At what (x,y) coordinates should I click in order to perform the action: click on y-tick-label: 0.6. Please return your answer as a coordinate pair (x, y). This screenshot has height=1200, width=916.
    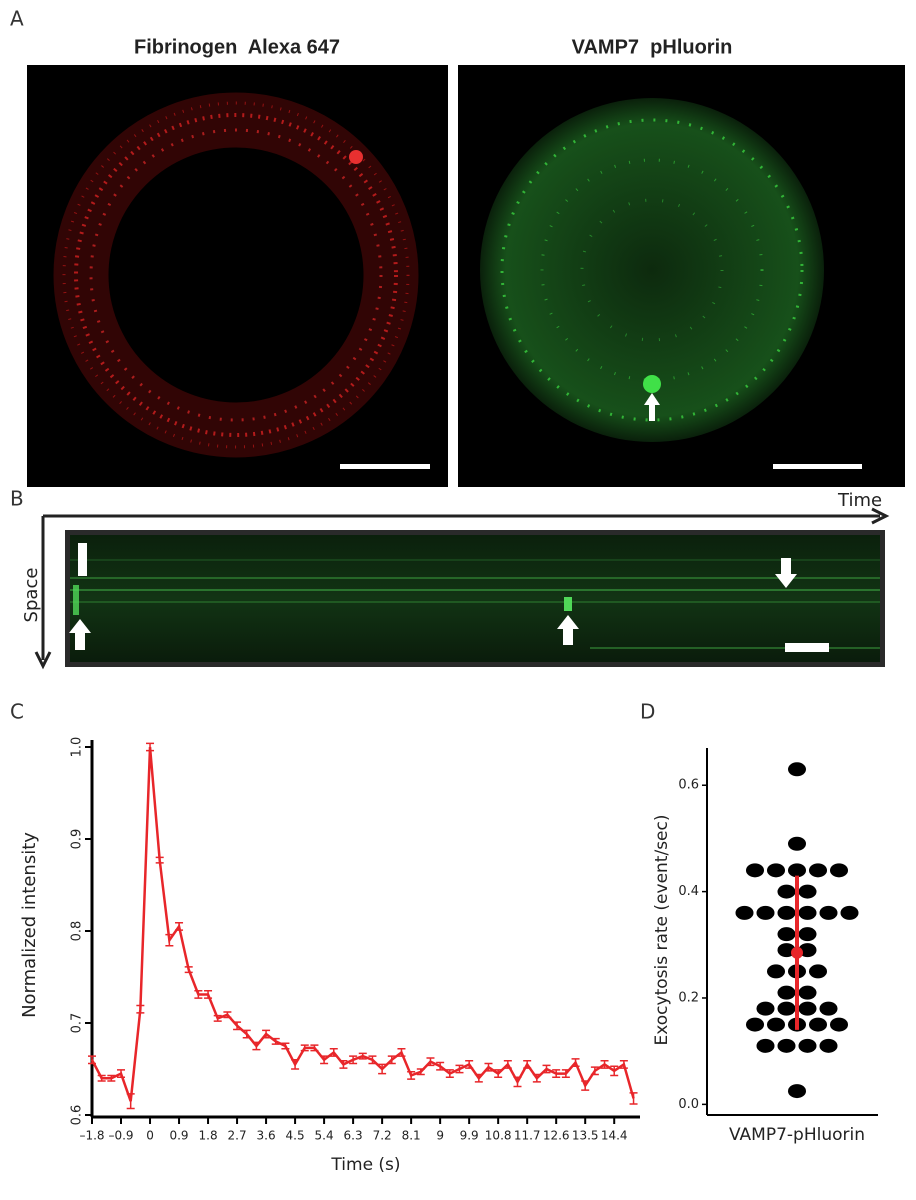
    Looking at the image, I should click on (688, 785).